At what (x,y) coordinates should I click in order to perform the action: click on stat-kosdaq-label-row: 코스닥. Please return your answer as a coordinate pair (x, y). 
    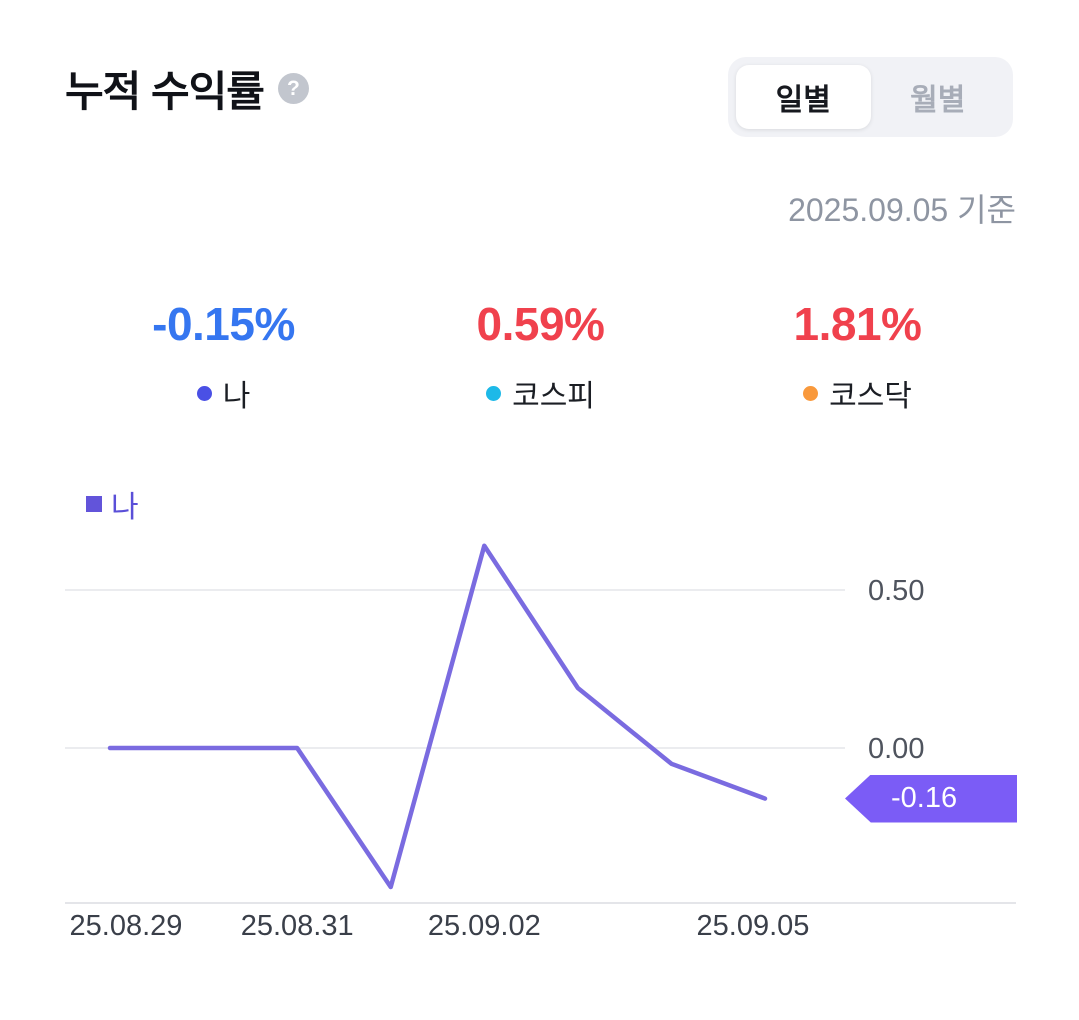
    Looking at the image, I should click on (857, 393).